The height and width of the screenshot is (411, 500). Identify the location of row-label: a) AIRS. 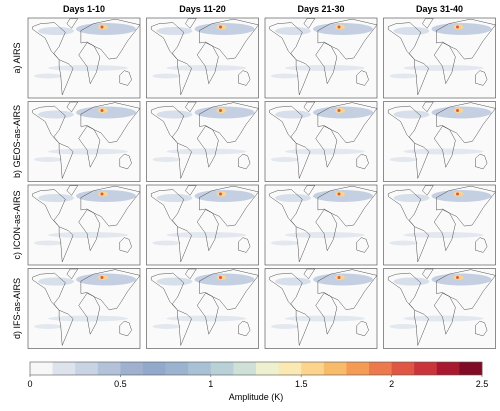
(17, 57).